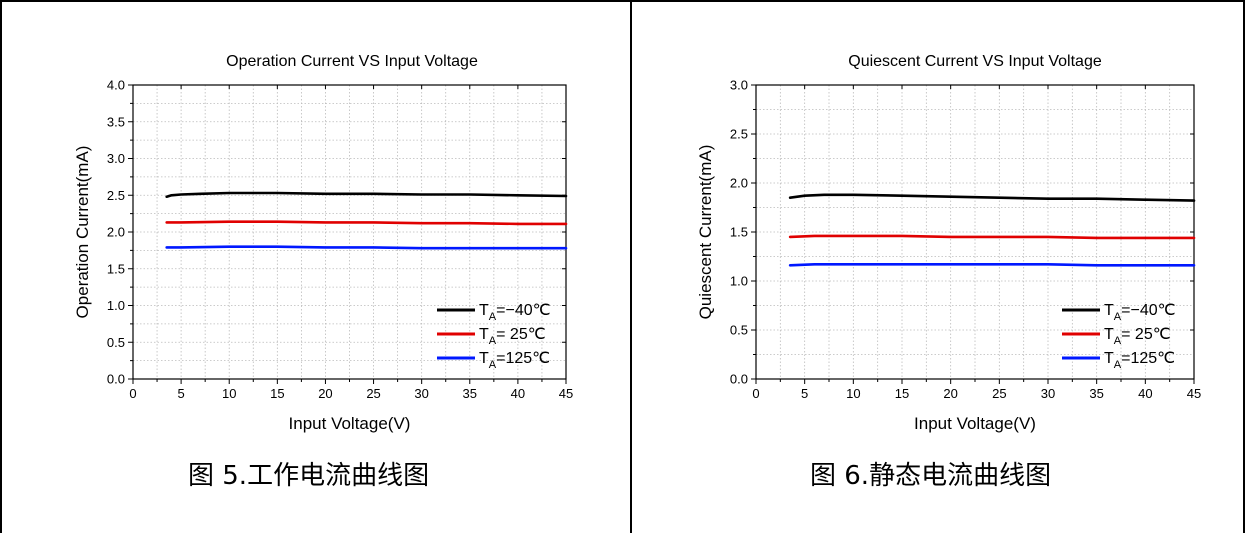 The width and height of the screenshot is (1245, 533). I want to click on top-border, so click(622, 1).